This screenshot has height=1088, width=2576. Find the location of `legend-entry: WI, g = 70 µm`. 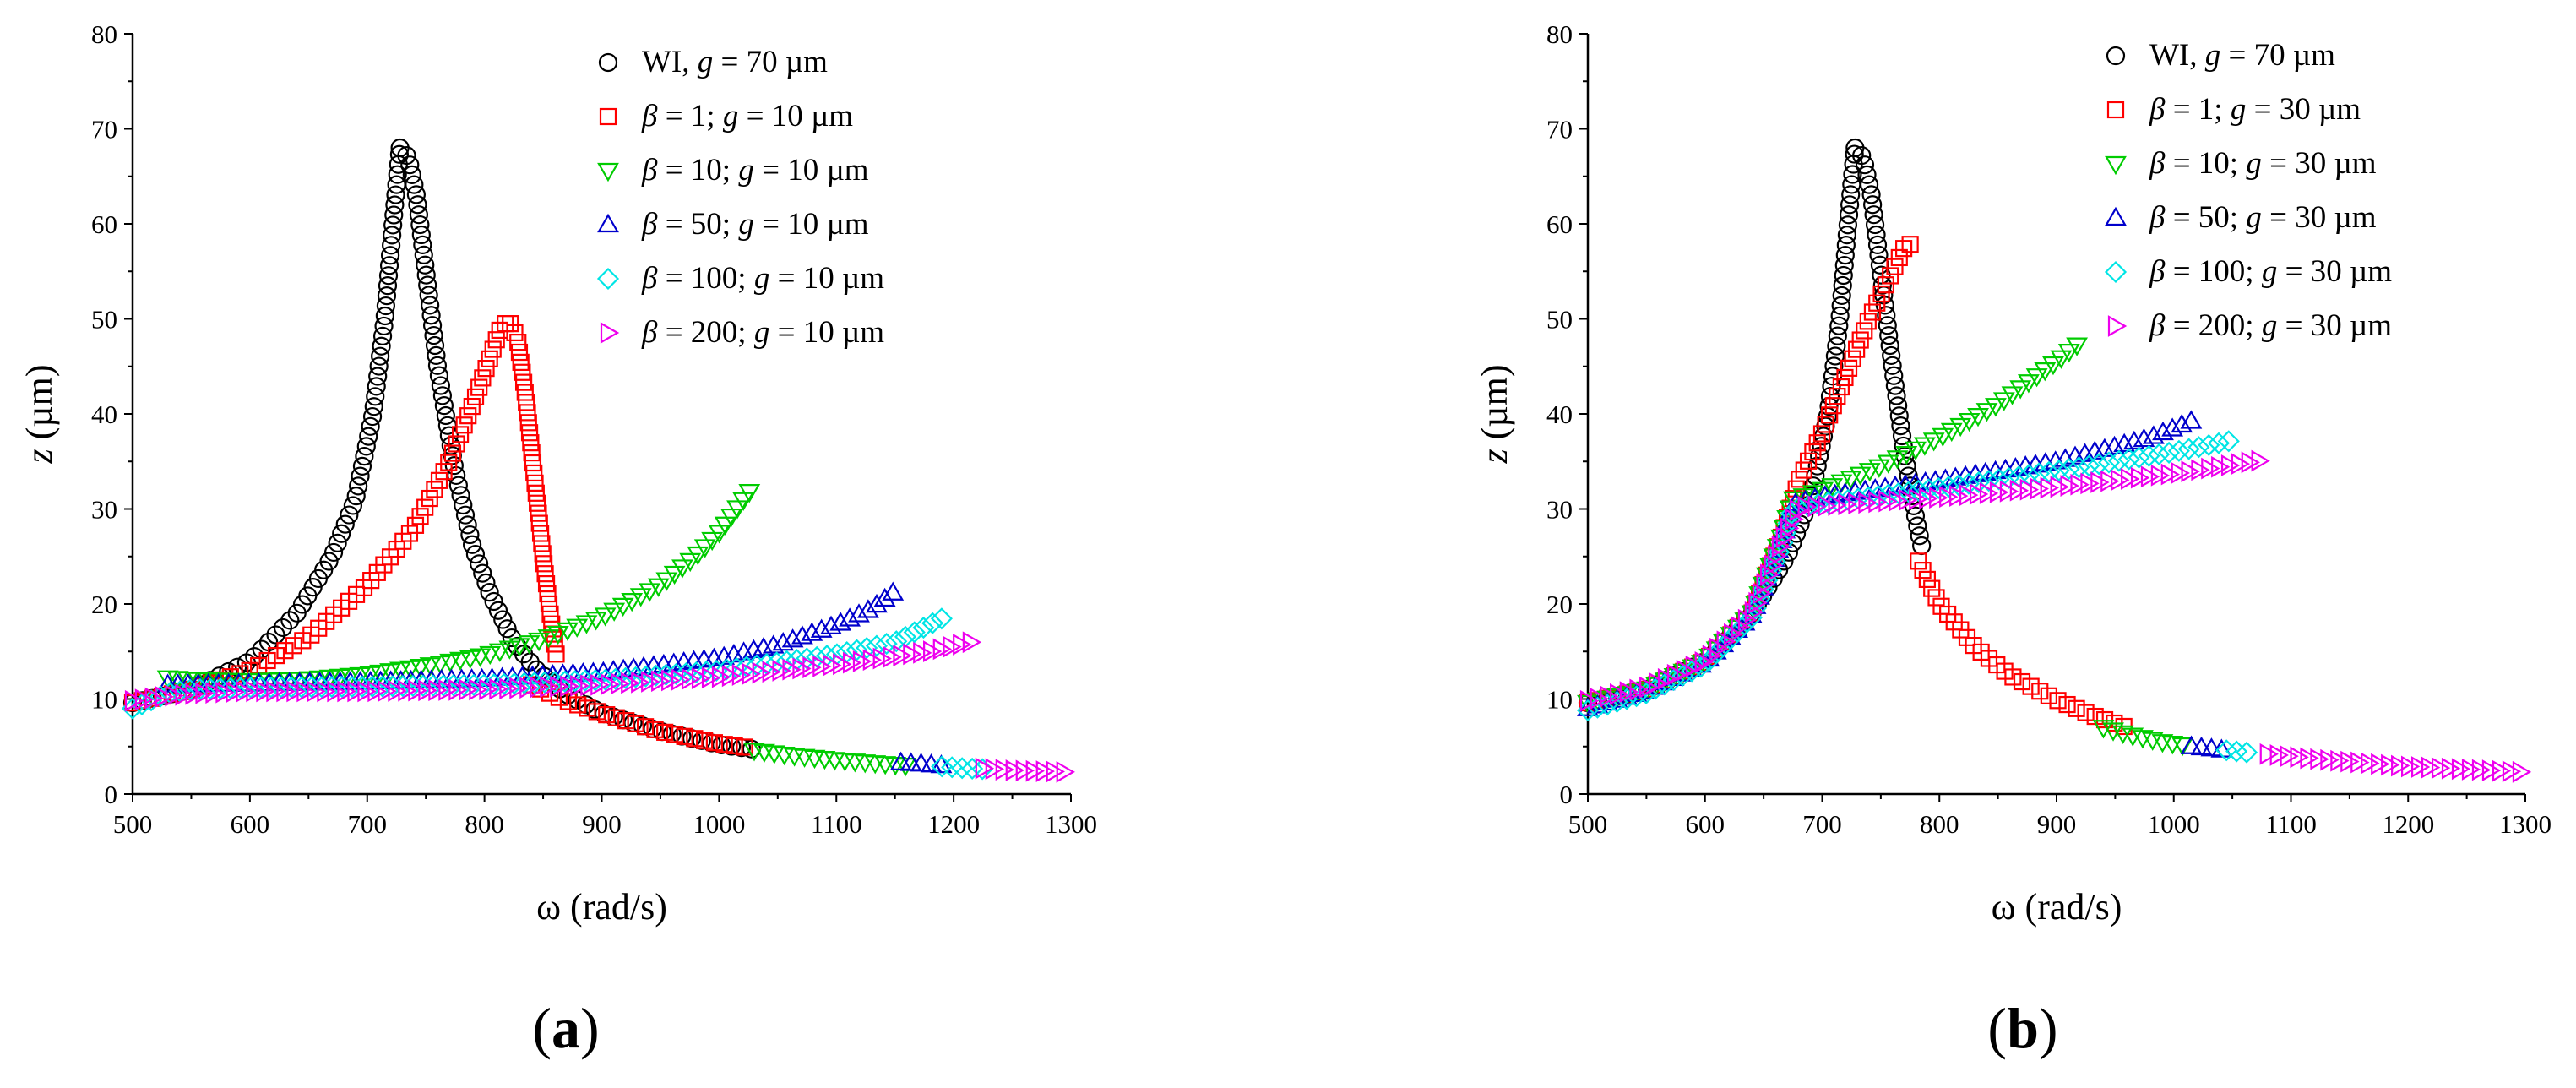

legend-entry: WI, g = 70 µm is located at coordinates (2242, 55).